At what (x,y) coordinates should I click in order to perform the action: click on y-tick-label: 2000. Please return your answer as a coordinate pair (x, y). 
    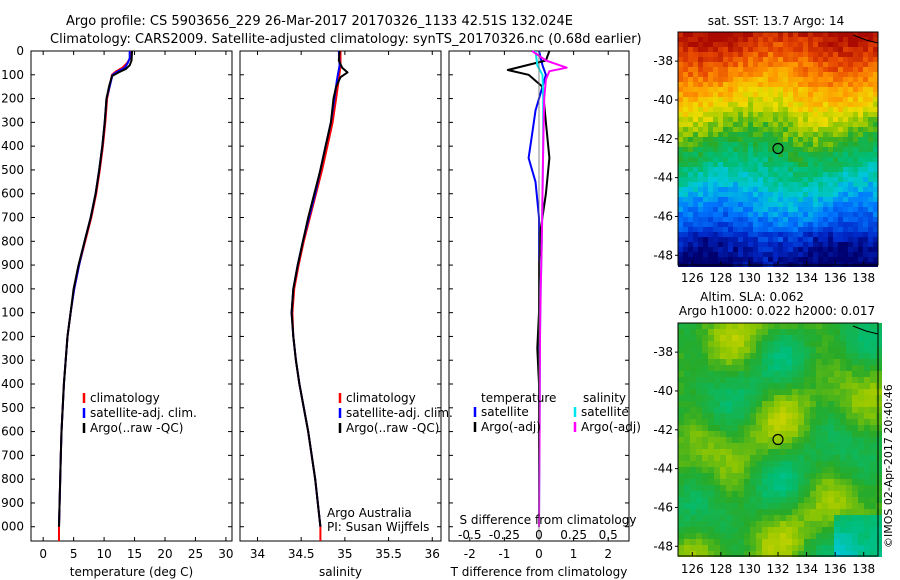
    Looking at the image, I should click on (12, 527).